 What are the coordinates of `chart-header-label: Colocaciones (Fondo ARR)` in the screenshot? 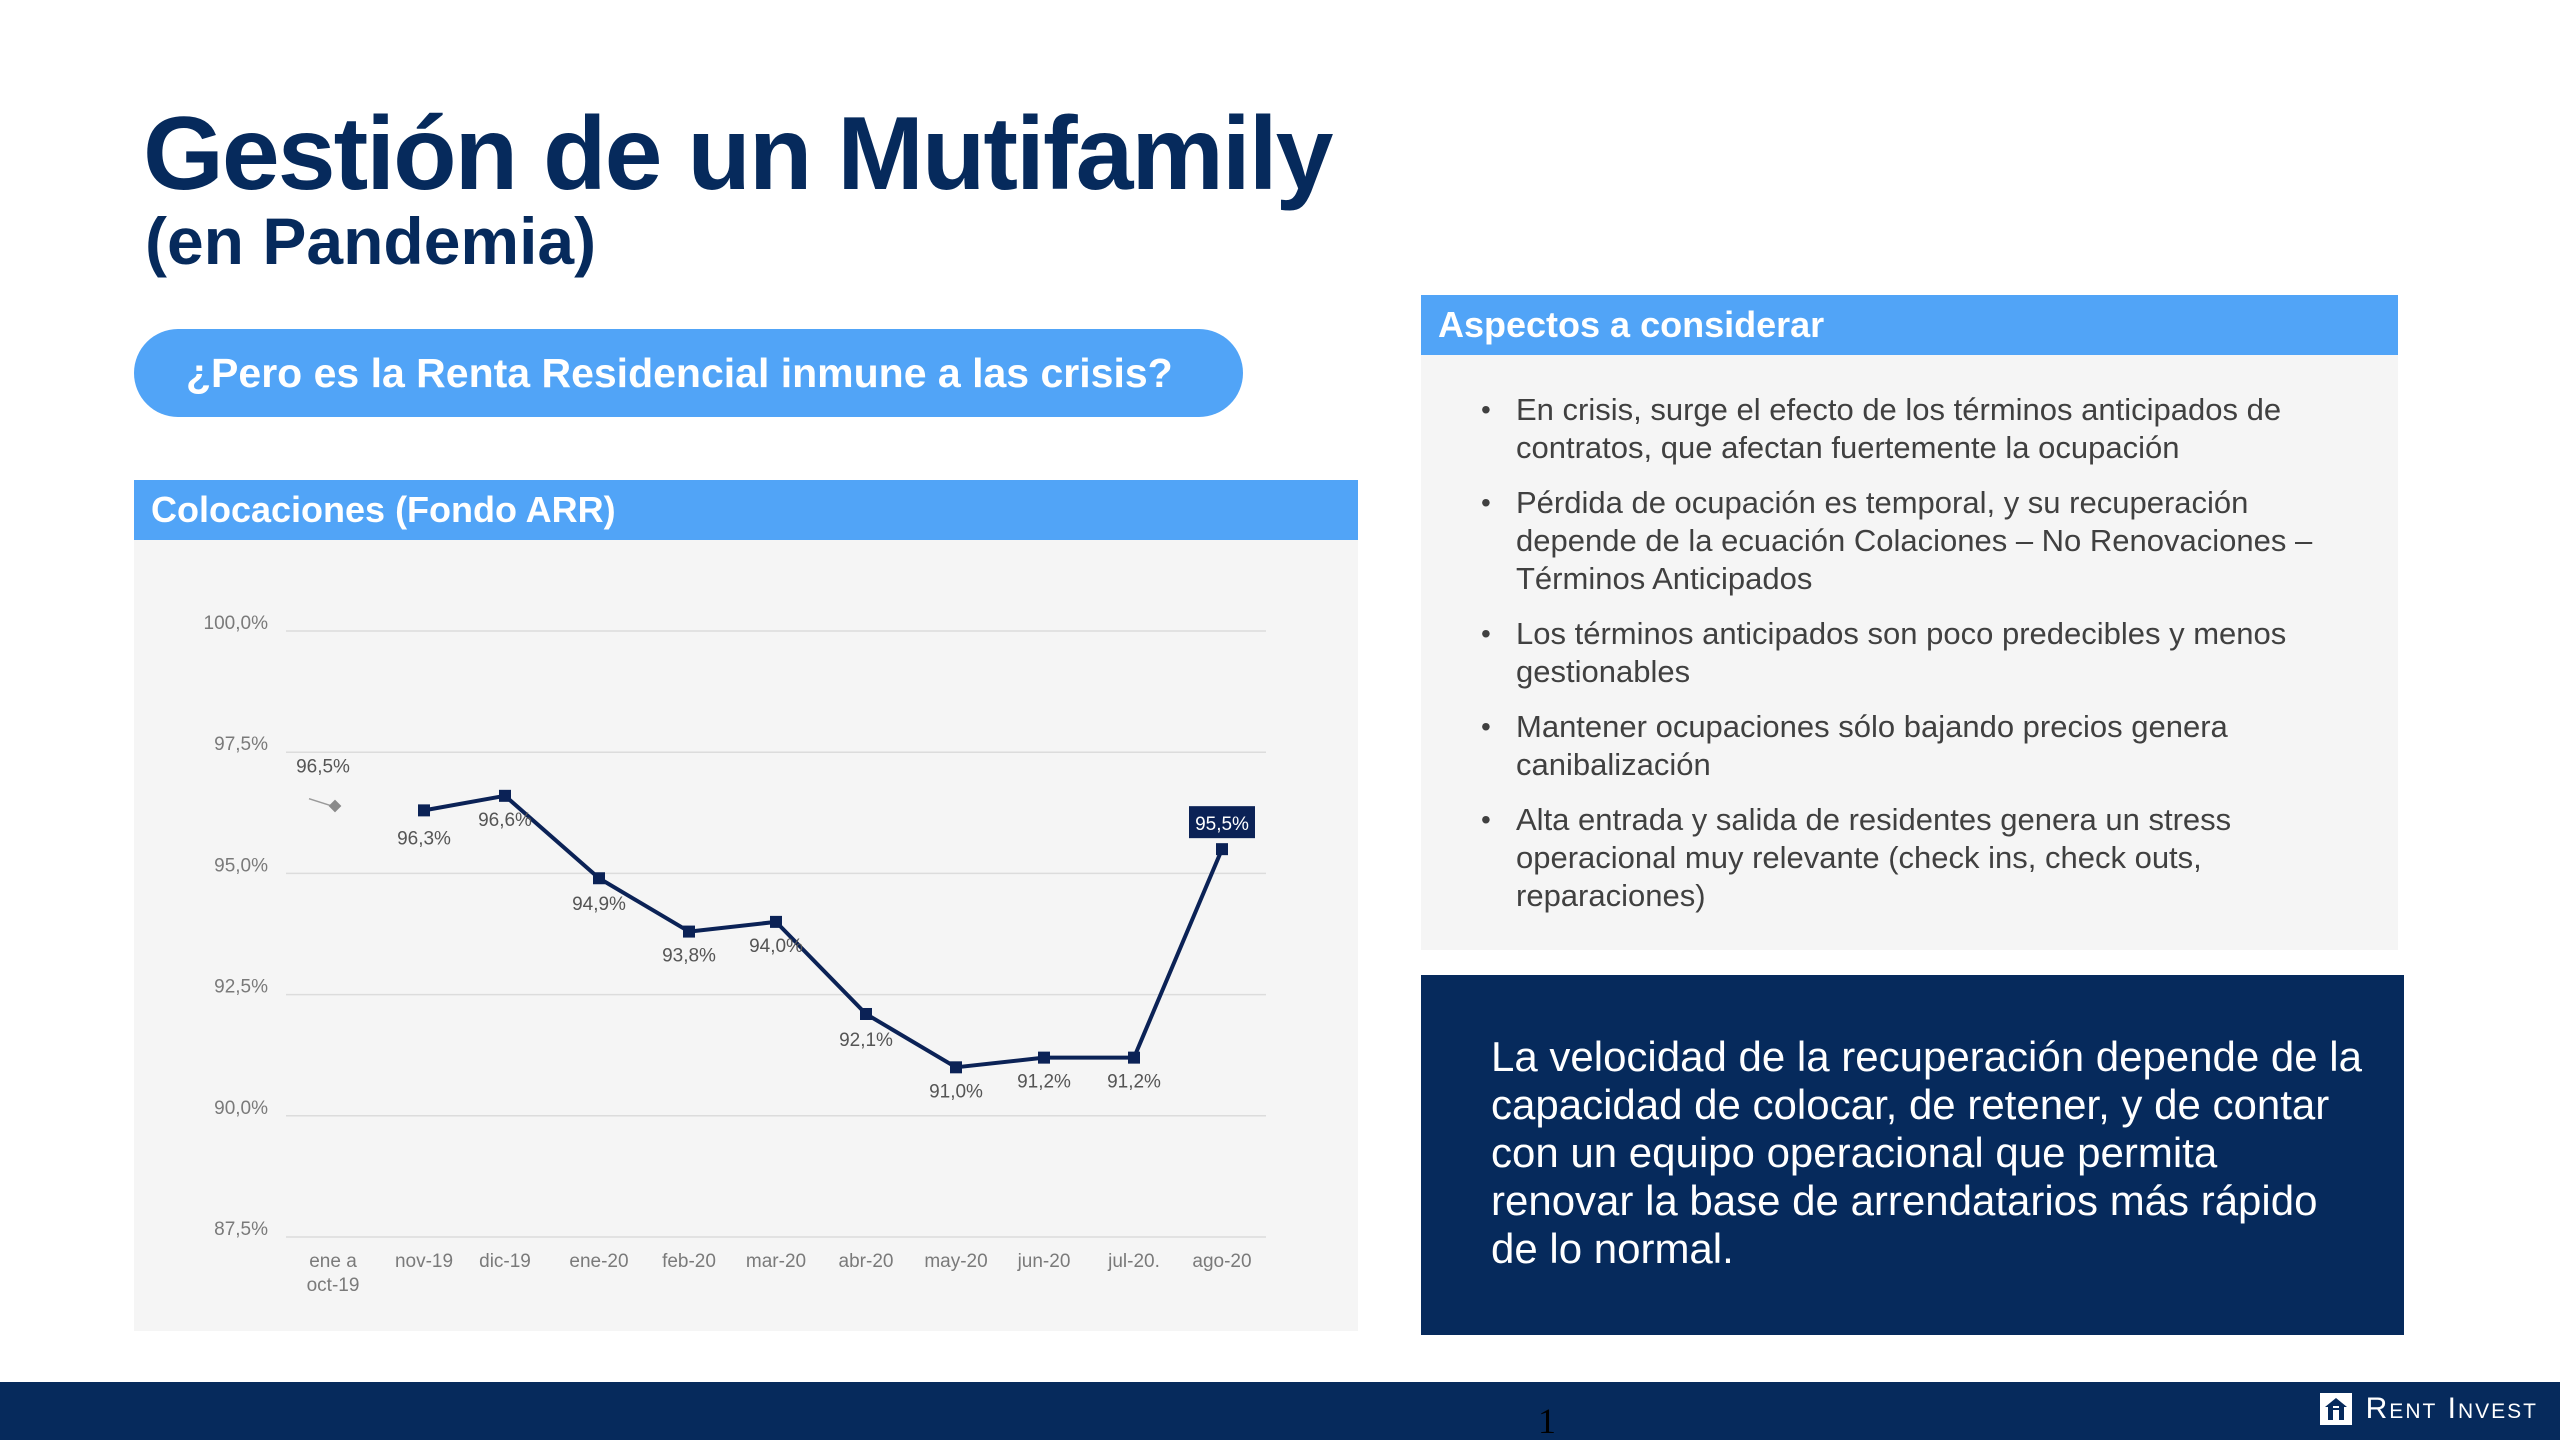 It's located at (383, 509).